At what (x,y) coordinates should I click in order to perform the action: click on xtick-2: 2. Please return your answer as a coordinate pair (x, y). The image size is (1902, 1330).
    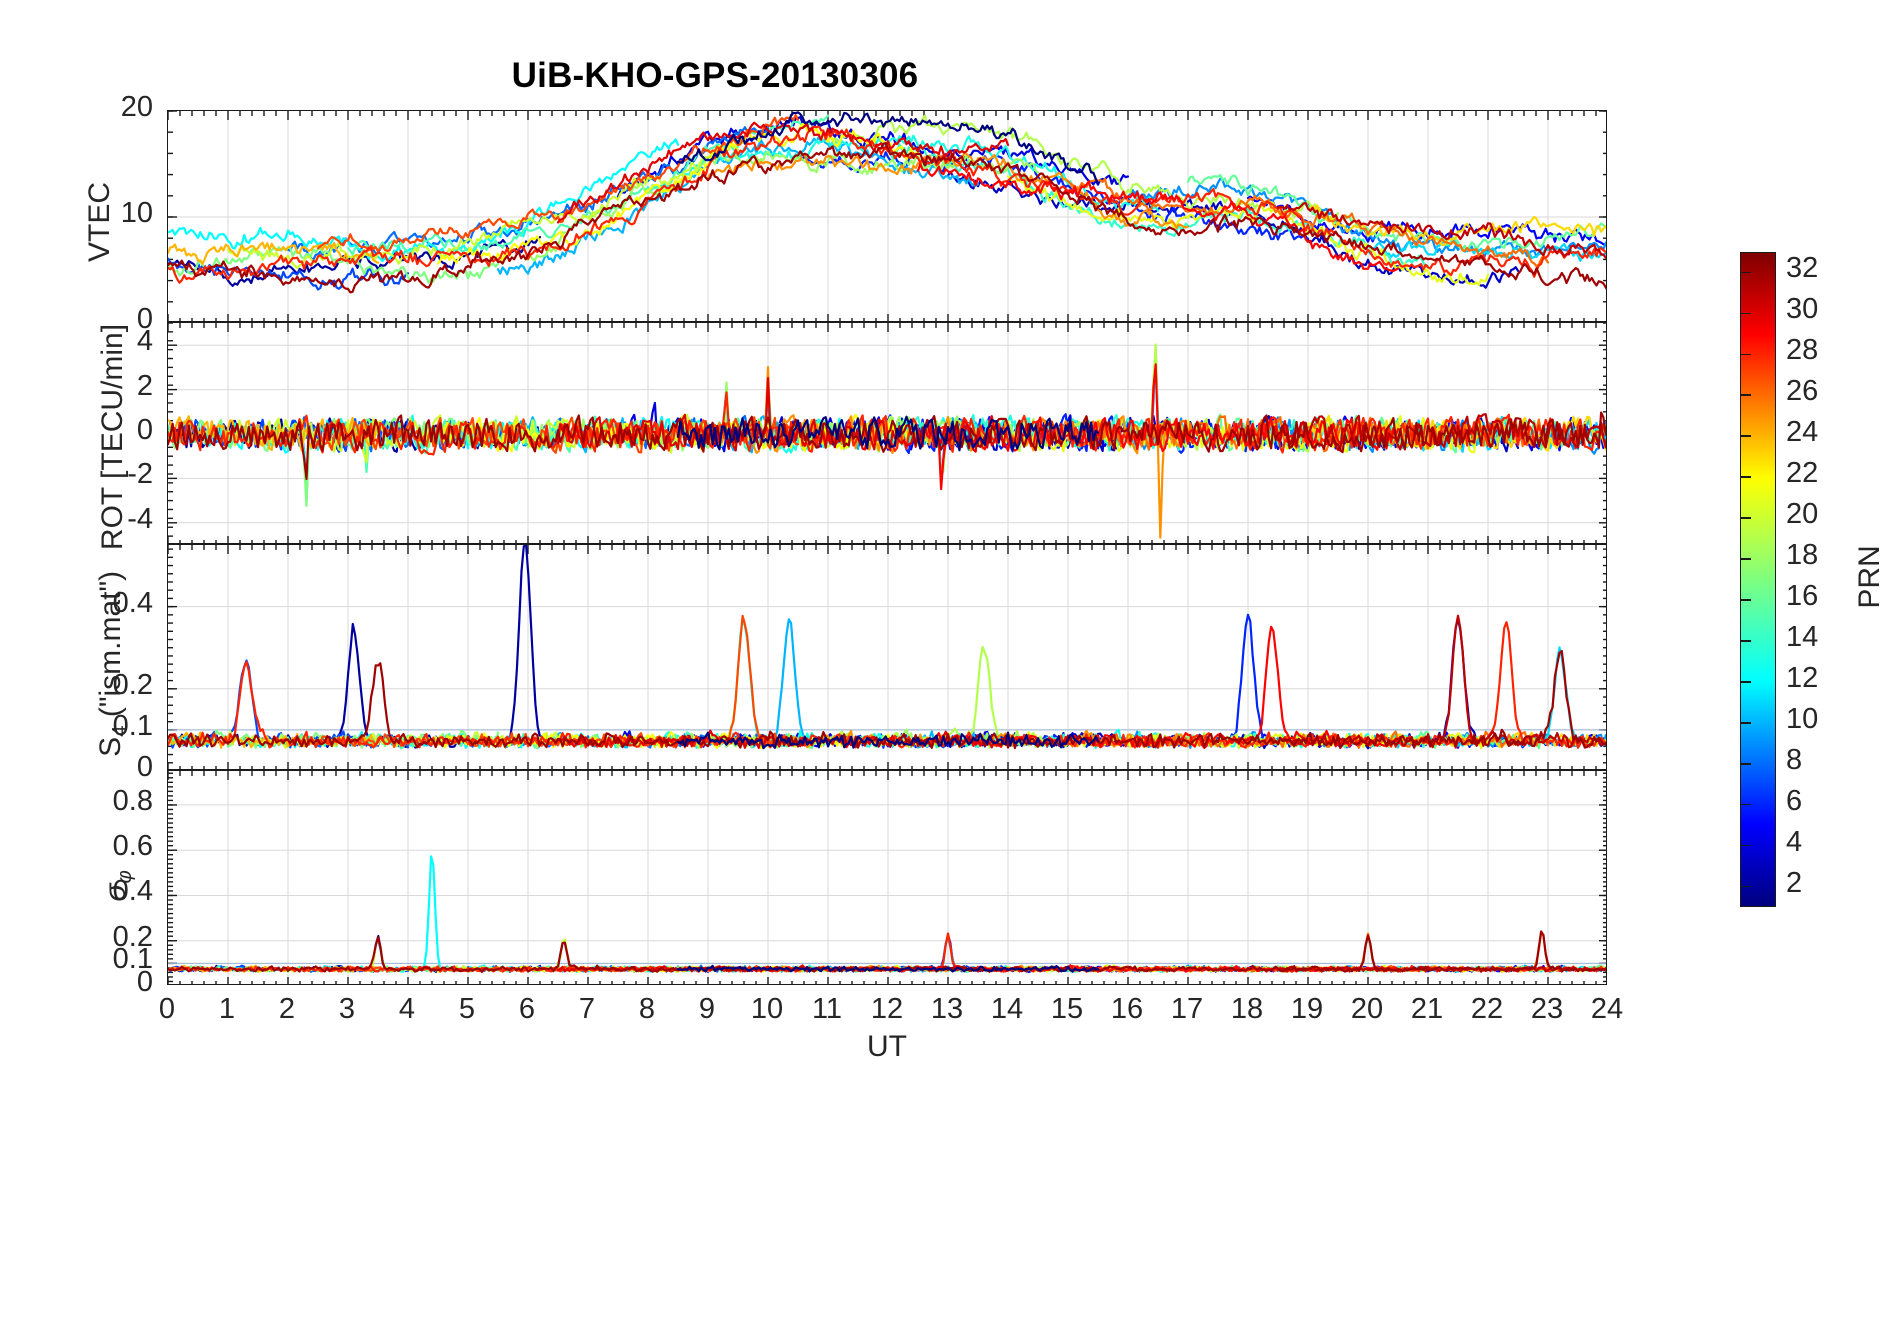
    Looking at the image, I should click on (287, 1009).